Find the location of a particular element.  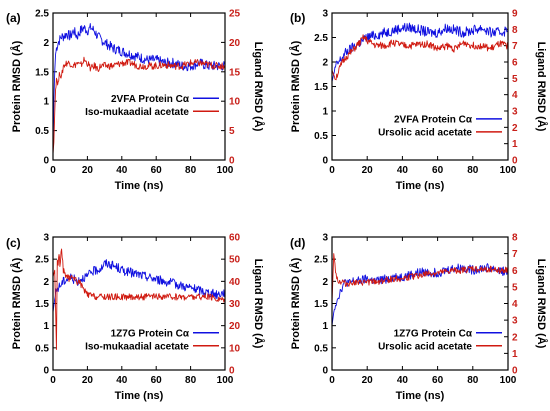

y2-tick-label: 0 is located at coordinates (515, 161).